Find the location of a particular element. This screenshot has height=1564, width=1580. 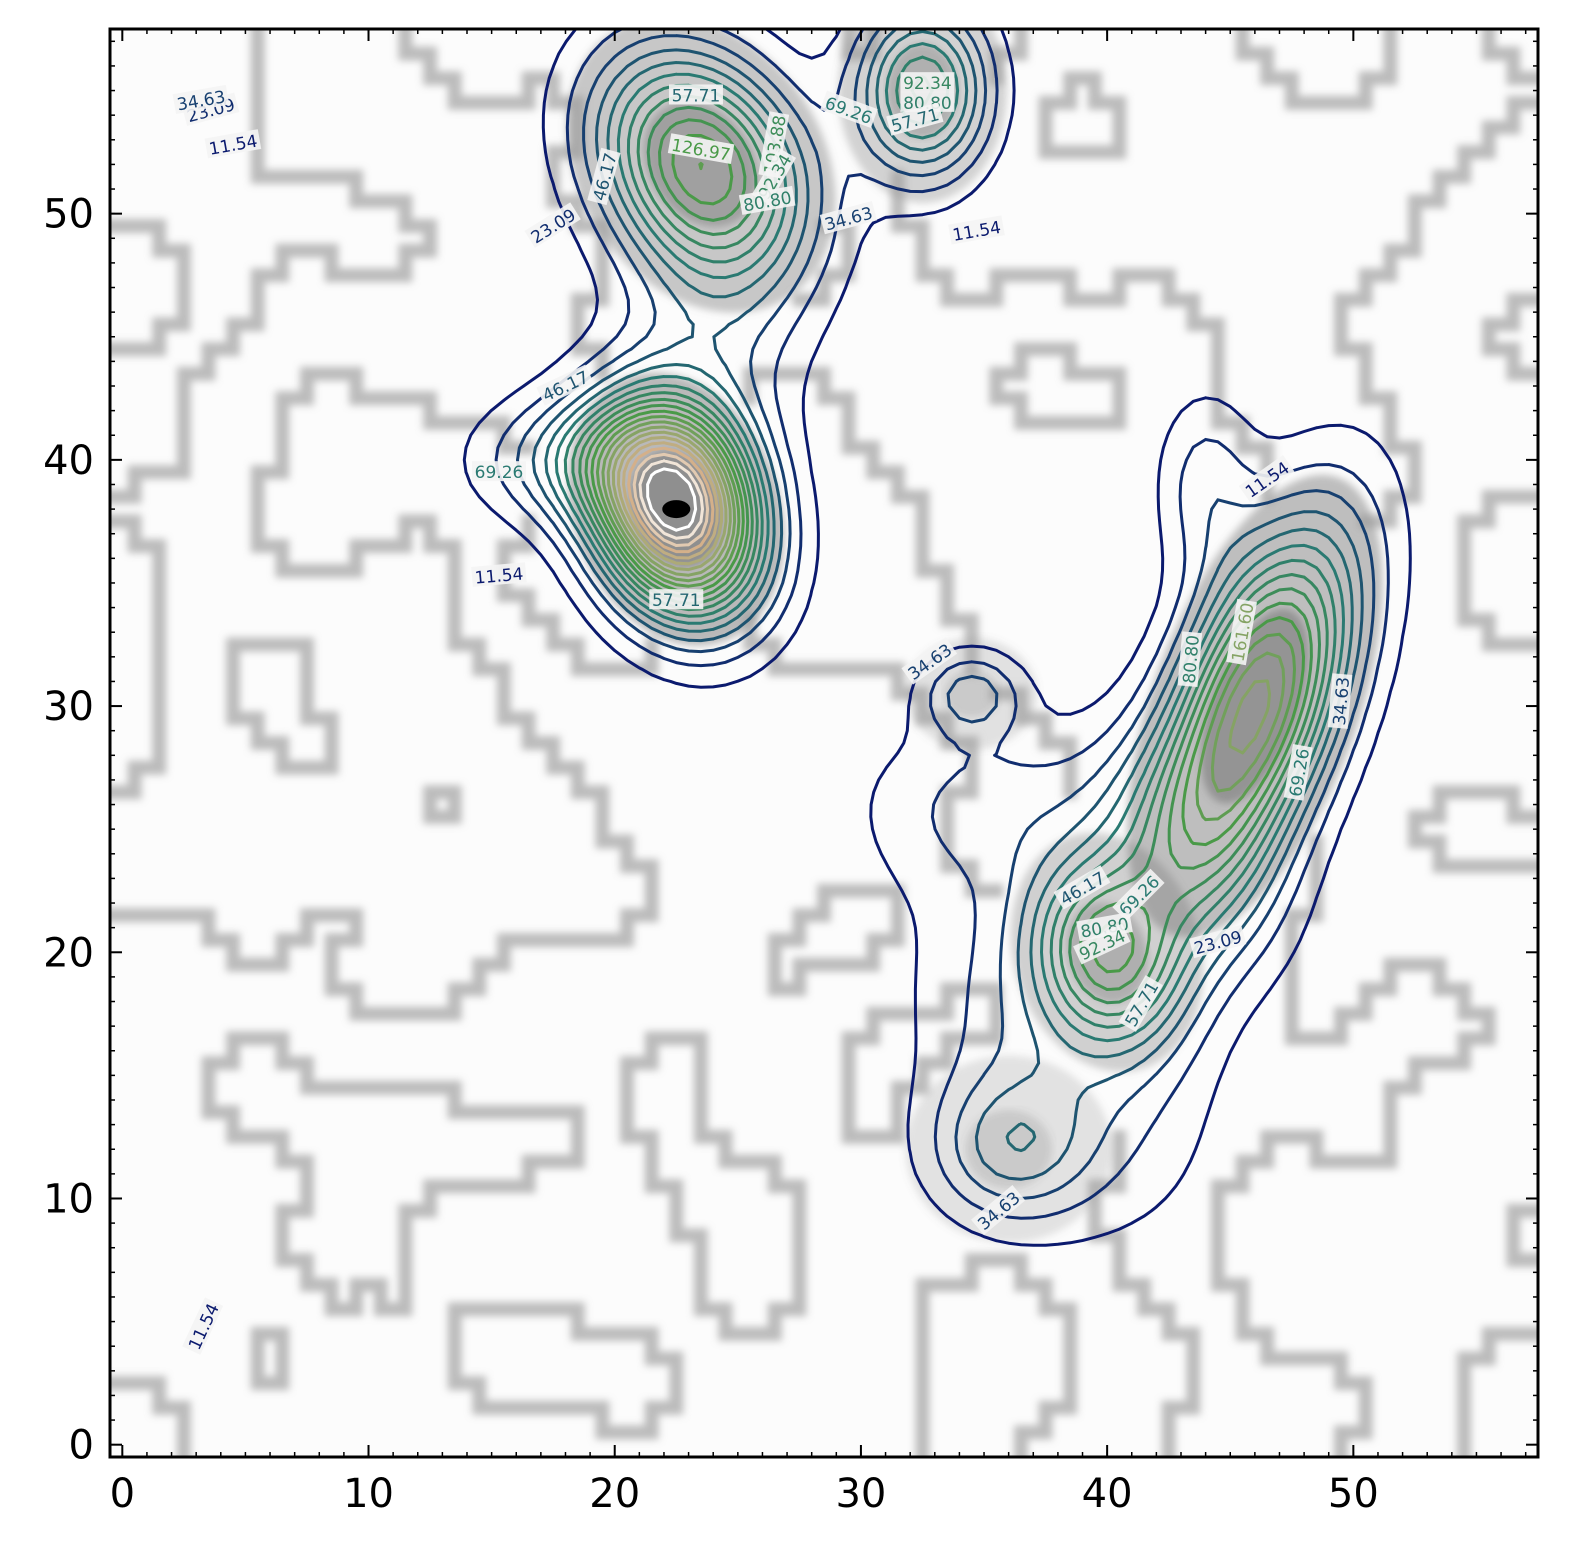

y-tick-label: 30 is located at coordinates (68, 707).